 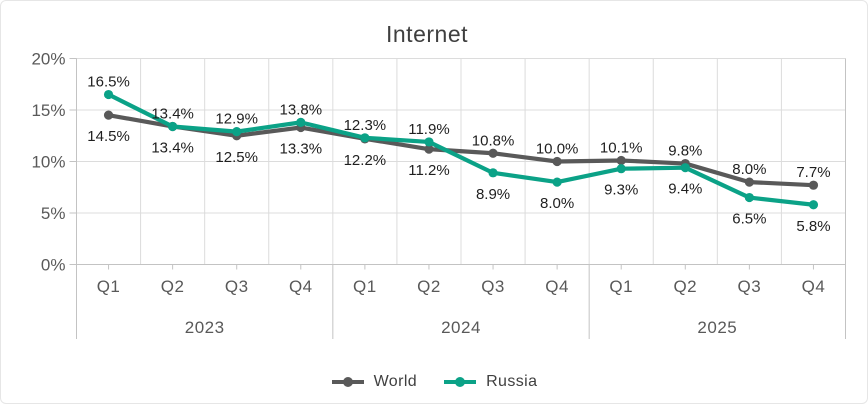 What do you see at coordinates (717, 327) in the screenshot?
I see `year-label: 2025` at bounding box center [717, 327].